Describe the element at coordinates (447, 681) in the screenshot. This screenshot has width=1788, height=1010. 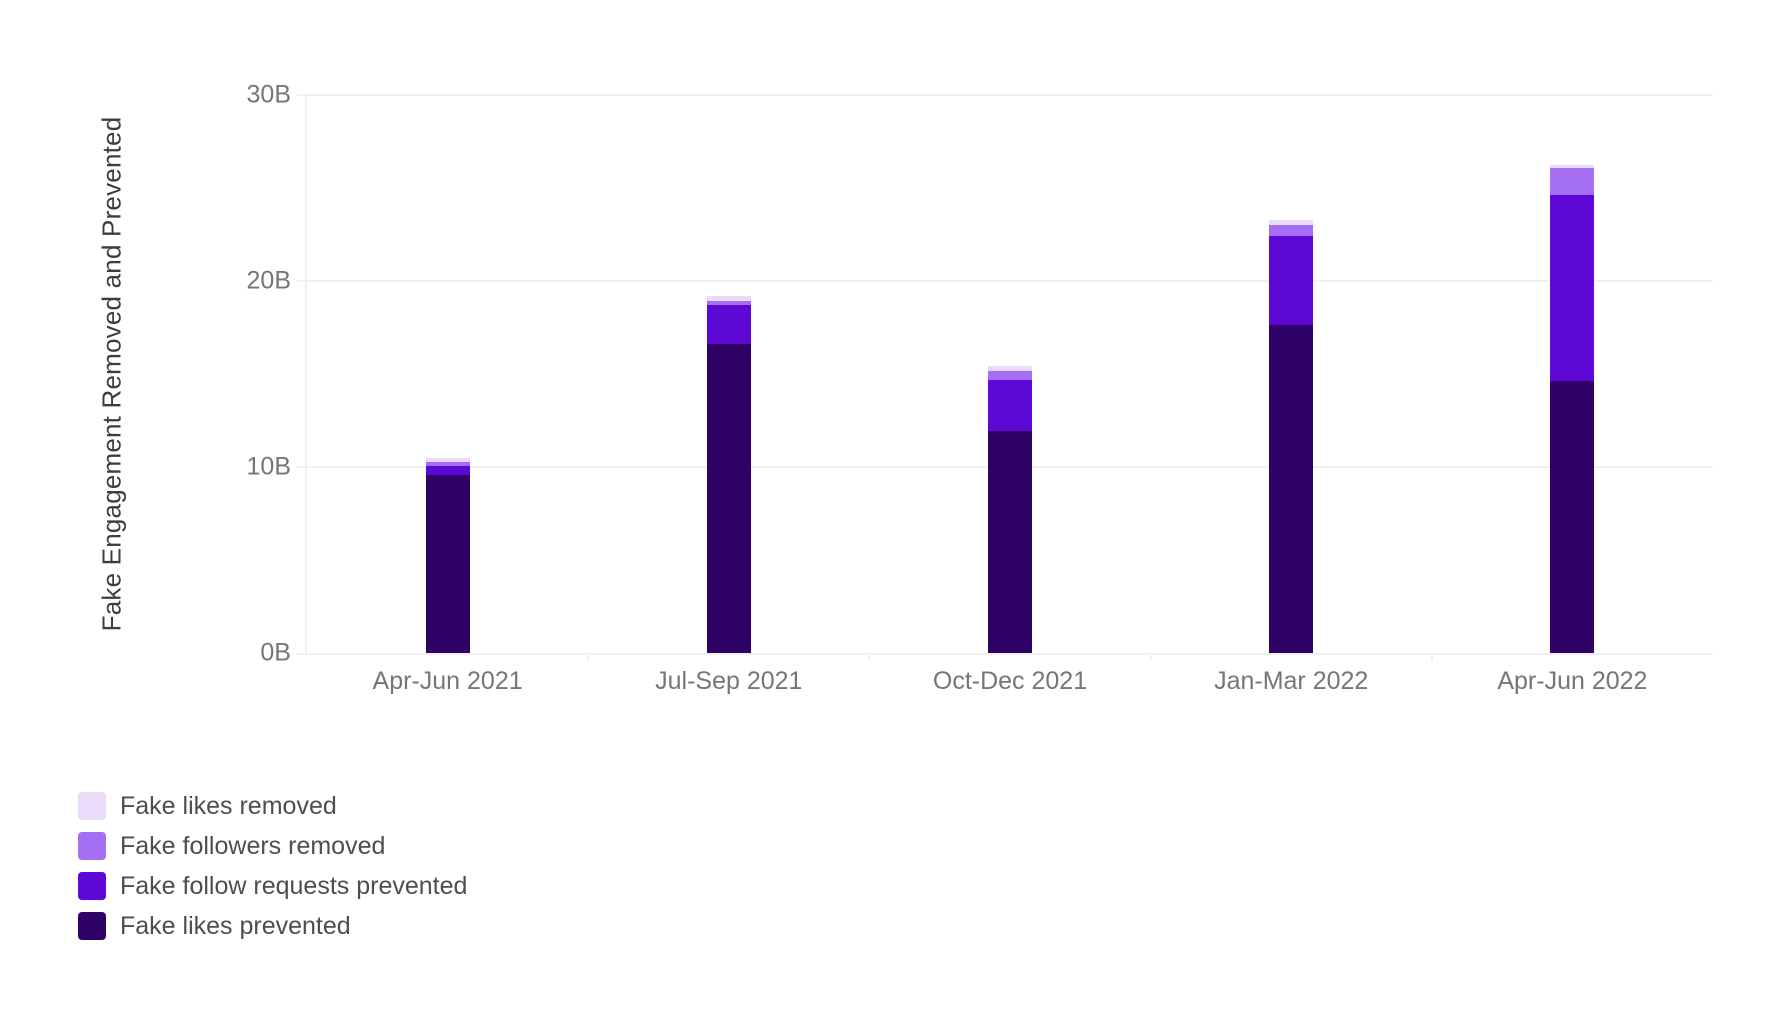
I see `x-axis-label: Apr-Jun 2021` at that location.